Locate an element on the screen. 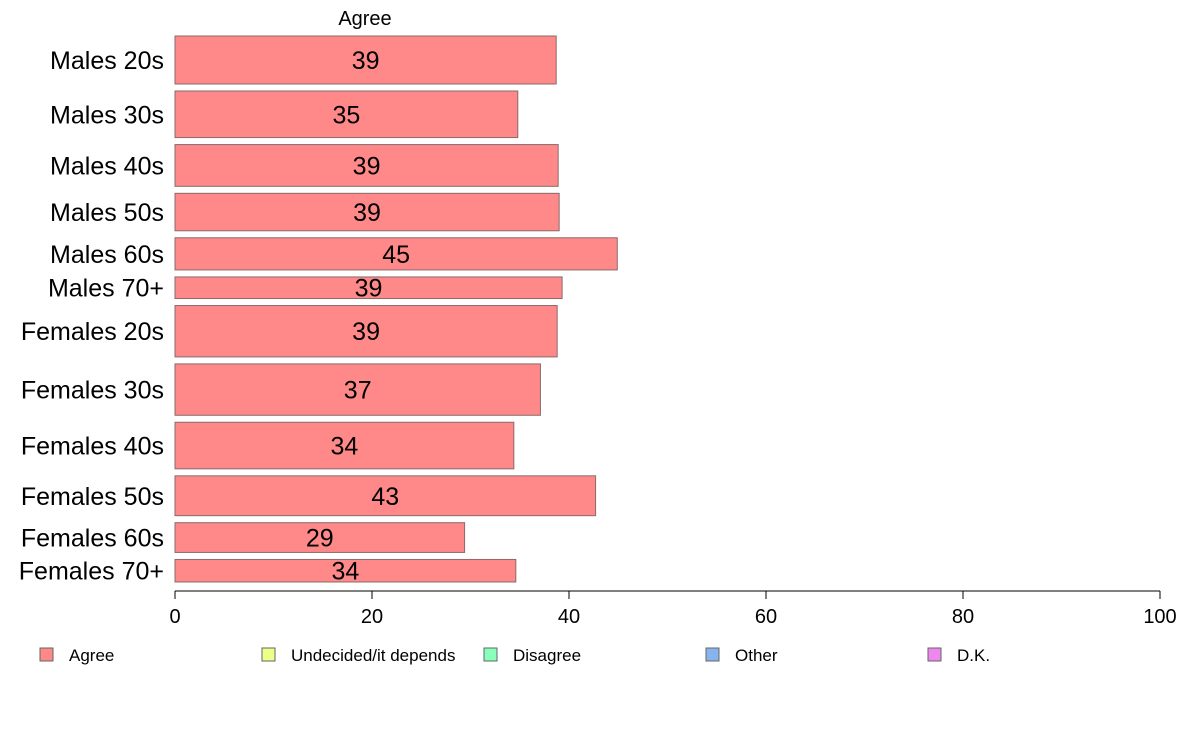 This screenshot has height=736, width=1188. x-tick-label: 40 is located at coordinates (569, 617).